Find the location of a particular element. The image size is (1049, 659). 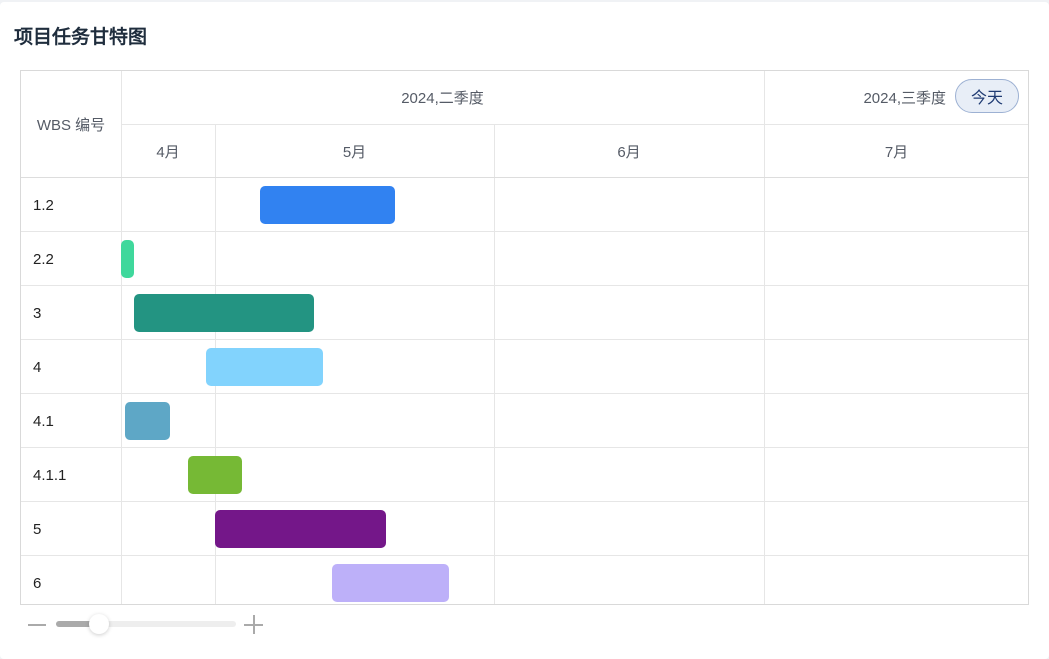

zoom-slider-handle is located at coordinates (99, 624).